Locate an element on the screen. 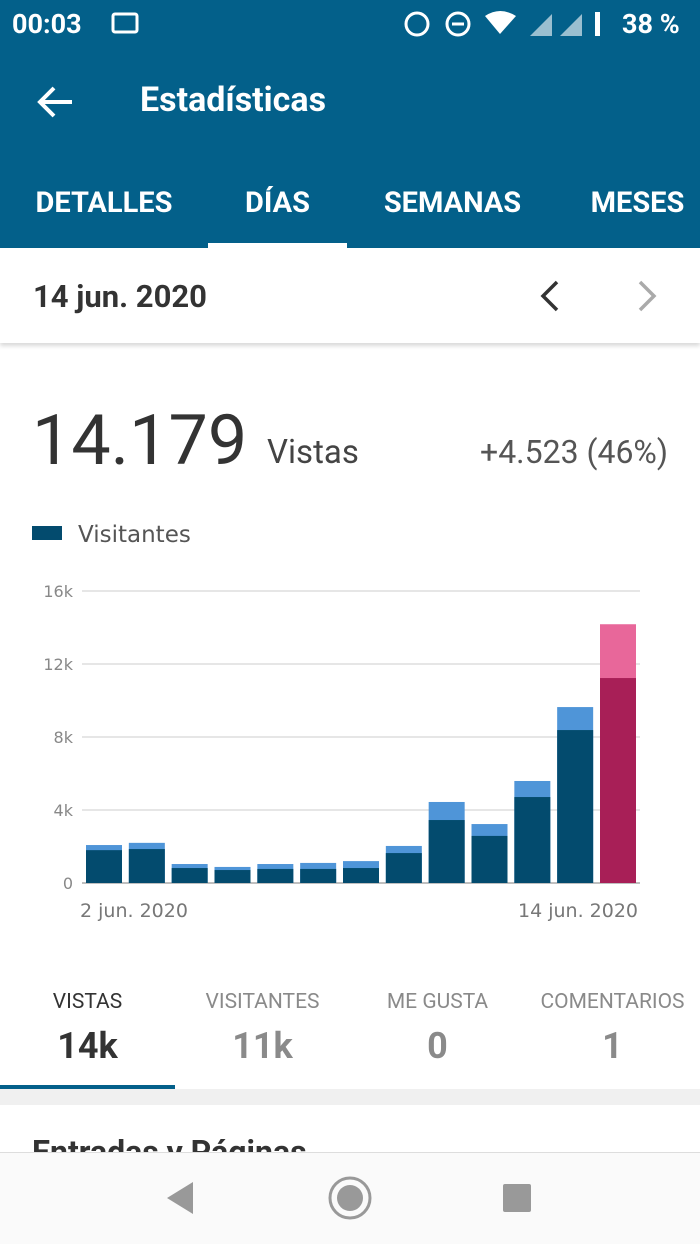  total-views: 14.179 is located at coordinates (140, 441).